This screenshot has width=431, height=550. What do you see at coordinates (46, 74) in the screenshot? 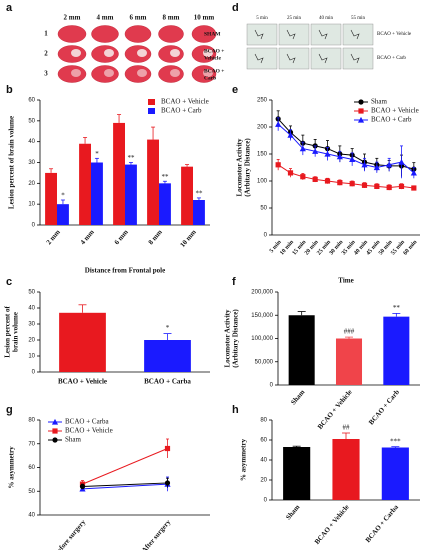
I see `row-number: 3` at bounding box center [46, 74].